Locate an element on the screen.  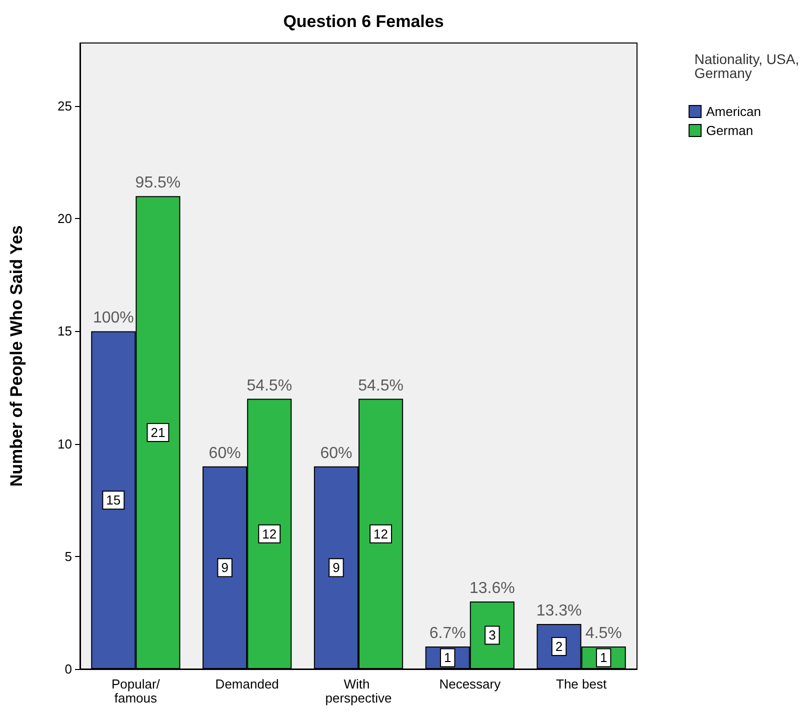
data-label: 3 is located at coordinates (492, 635).